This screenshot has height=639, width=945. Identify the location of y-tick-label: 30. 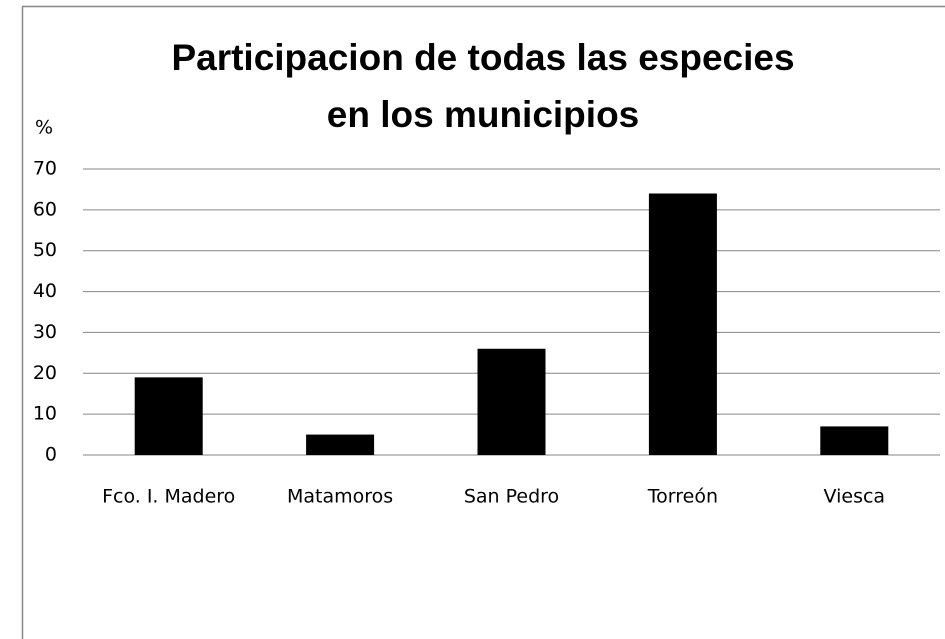
(45, 332).